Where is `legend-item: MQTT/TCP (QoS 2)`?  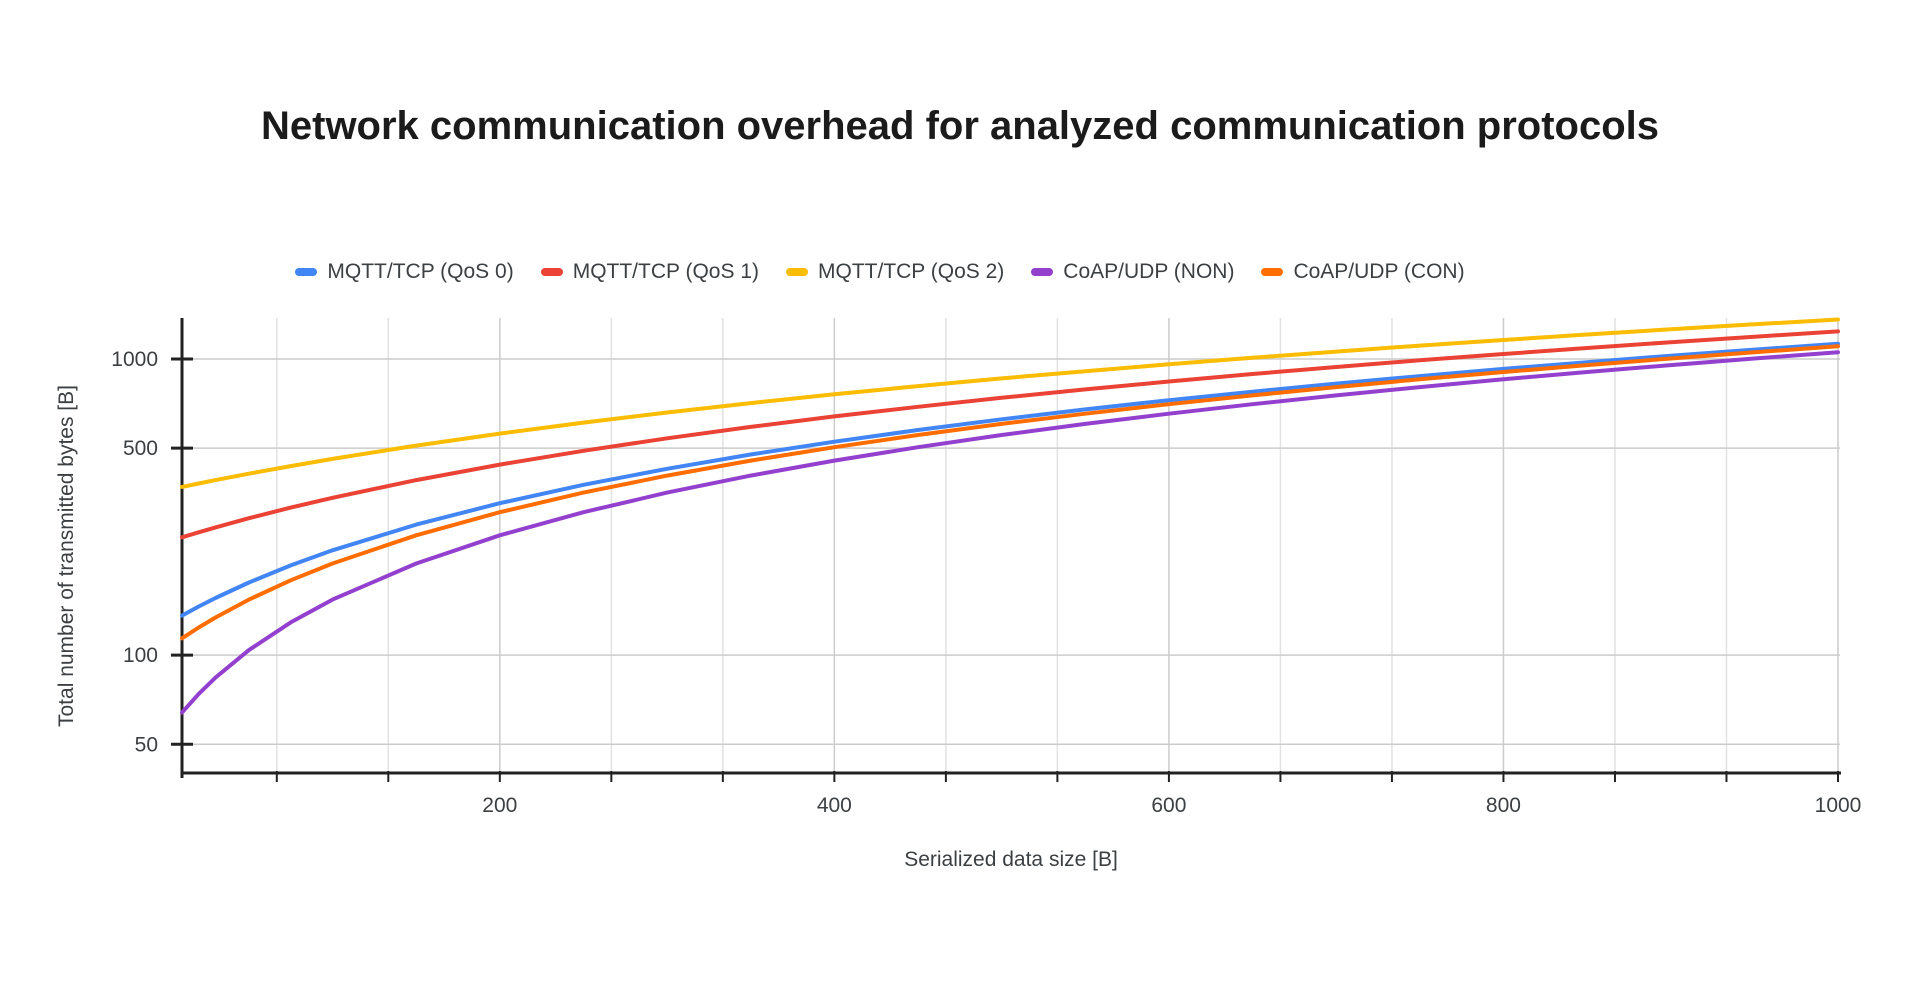 legend-item: MQTT/TCP (QoS 2) is located at coordinates (895, 272).